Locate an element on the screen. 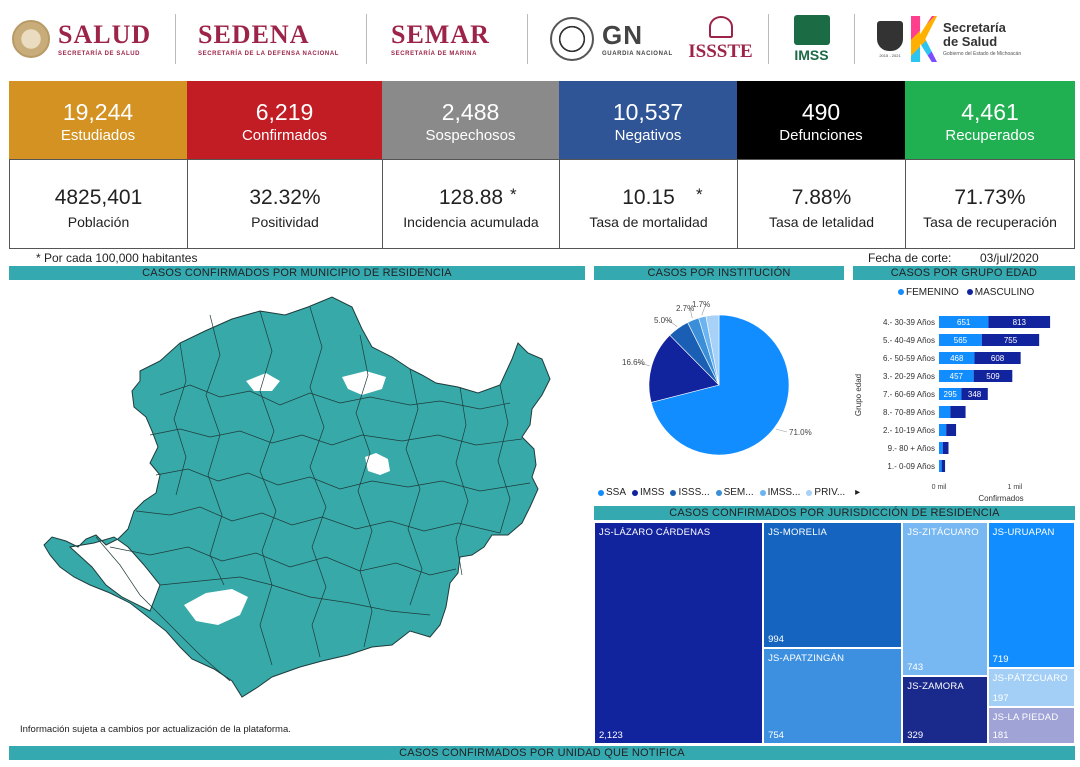 This screenshot has height=767, width=1080. pie-data-label: 16.6% is located at coordinates (633, 362).